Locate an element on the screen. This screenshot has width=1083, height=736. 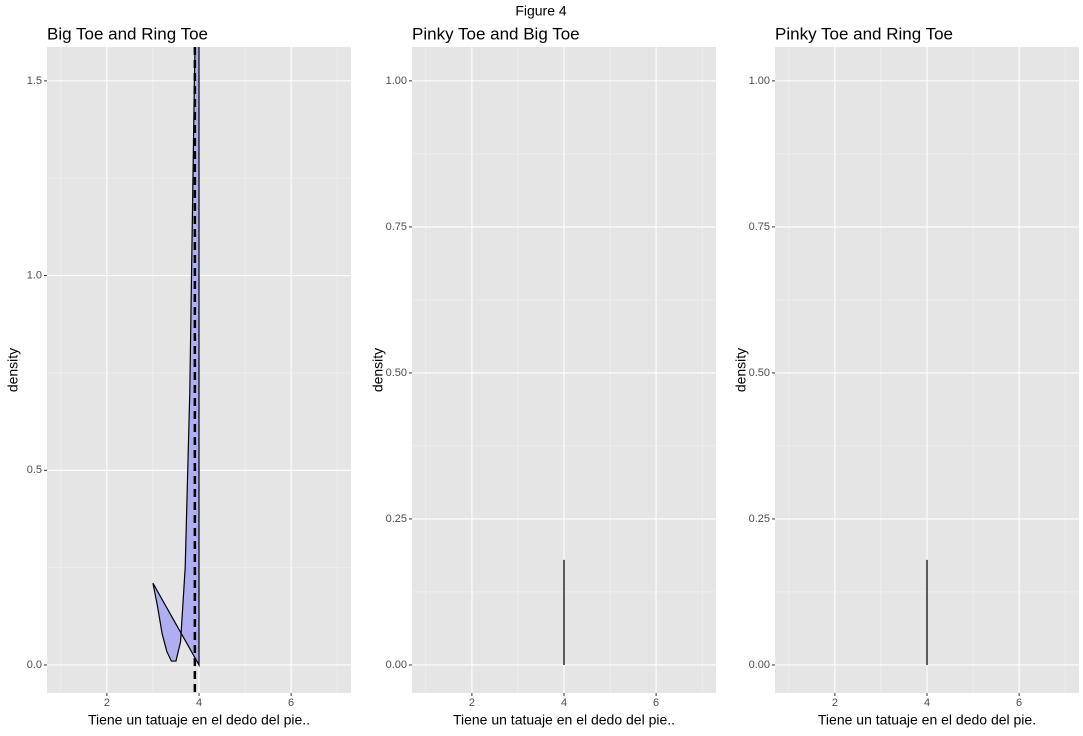
panel-title: Pinky Toe and Ring Toe is located at coordinates (864, 33).